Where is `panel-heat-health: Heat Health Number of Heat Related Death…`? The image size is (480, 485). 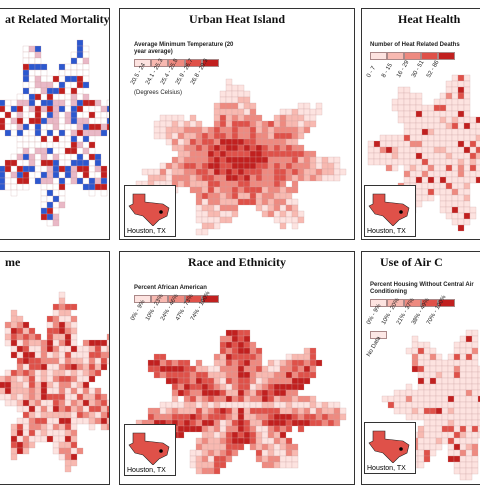 panel-heat-health: Heat Health Number of Heat Related Death… is located at coordinates (420, 124).